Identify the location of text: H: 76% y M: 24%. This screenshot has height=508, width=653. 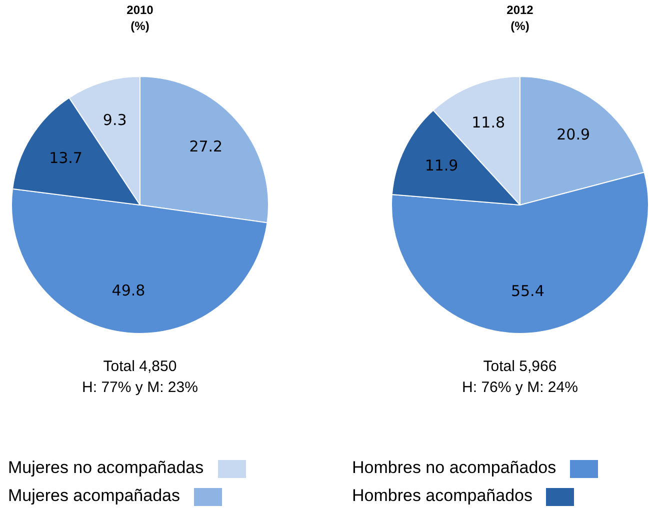
(520, 388).